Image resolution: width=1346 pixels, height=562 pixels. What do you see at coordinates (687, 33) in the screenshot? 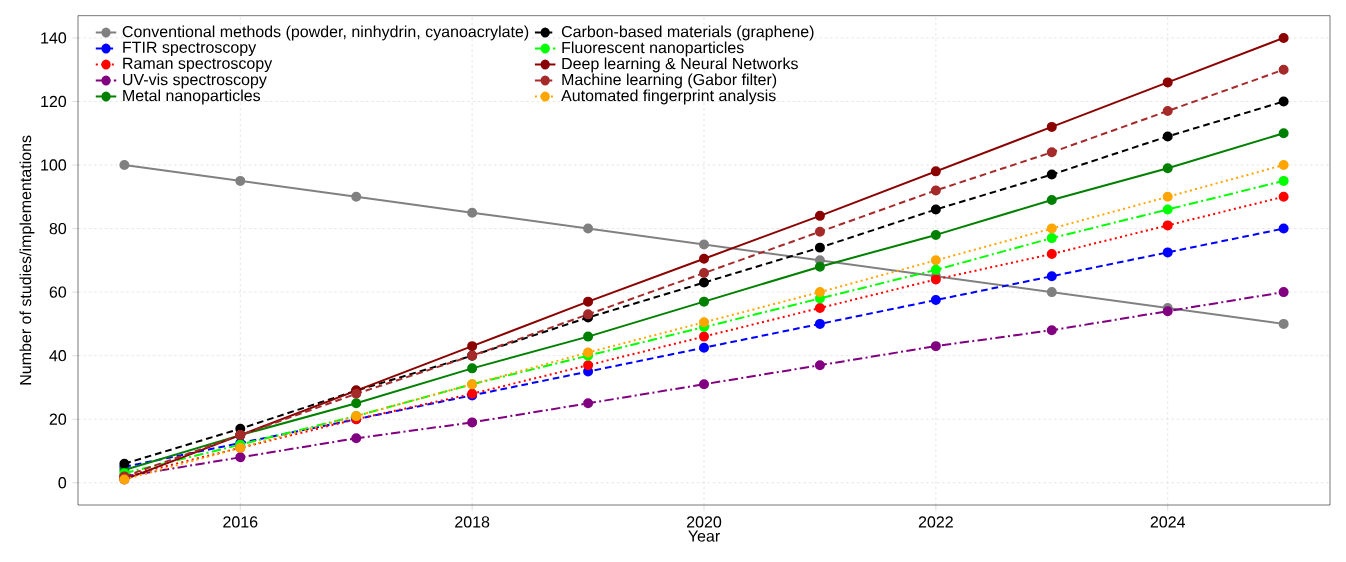
I see `legend-label: Carbon-based materials (graphene)` at bounding box center [687, 33].